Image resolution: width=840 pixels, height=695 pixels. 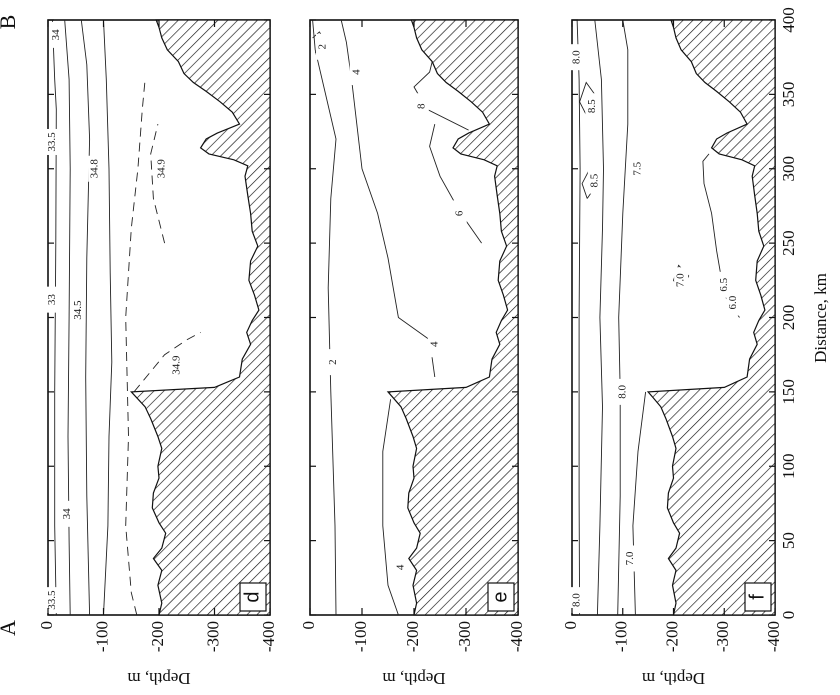 I want to click on contour-label: 34.8, so click(x=95, y=169).